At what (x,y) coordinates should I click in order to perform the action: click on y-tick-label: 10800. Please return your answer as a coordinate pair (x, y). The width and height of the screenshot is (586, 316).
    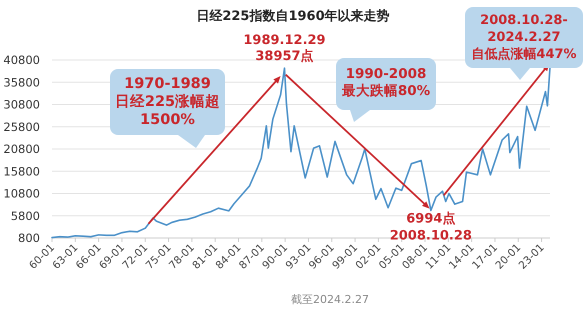
    Looking at the image, I should click on (21, 193).